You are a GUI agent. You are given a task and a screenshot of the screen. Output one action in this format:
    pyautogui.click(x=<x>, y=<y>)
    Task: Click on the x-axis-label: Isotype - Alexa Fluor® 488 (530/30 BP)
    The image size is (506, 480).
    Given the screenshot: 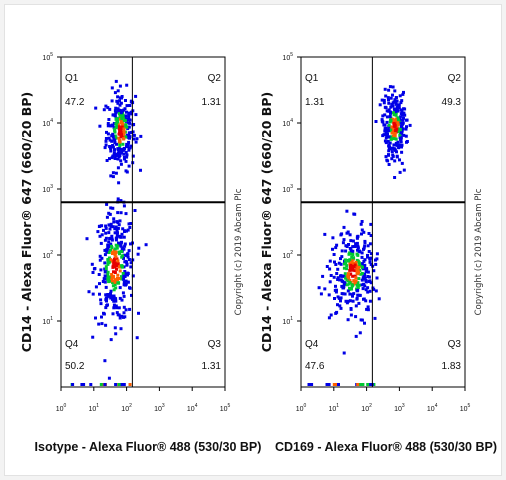 What is the action you would take?
    pyautogui.click(x=148, y=447)
    